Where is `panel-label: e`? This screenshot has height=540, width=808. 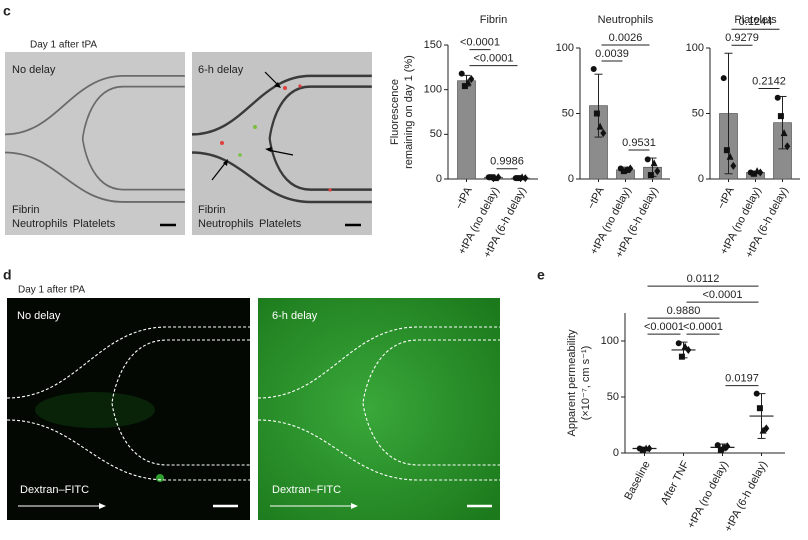 panel-label: e is located at coordinates (541, 275).